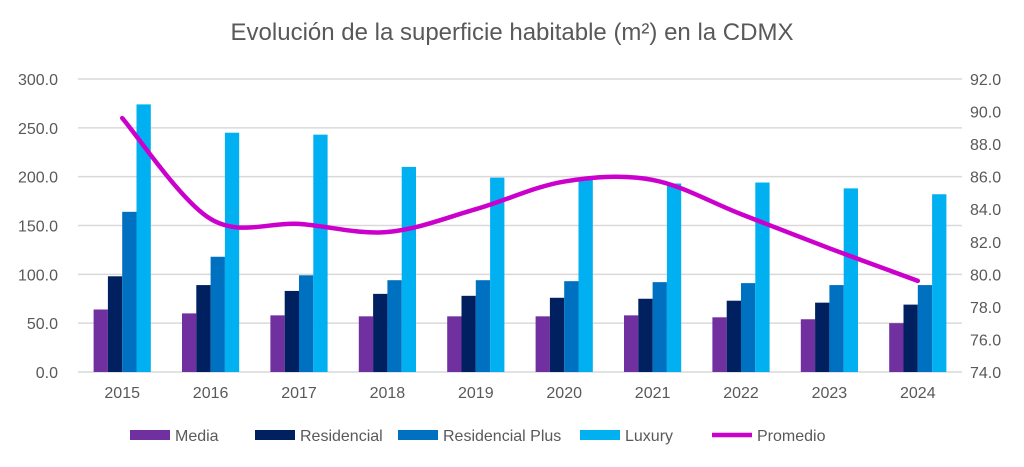 The height and width of the screenshot is (467, 1024). I want to click on x-tick-label: 2015, so click(122, 393).